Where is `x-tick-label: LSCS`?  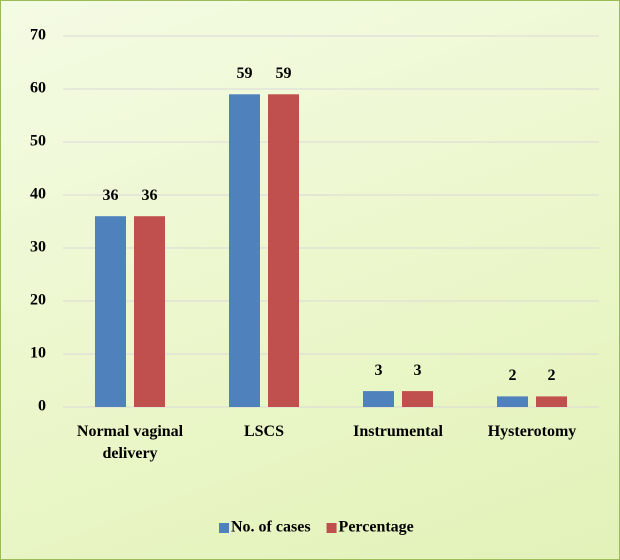 x-tick-label: LSCS is located at coordinates (264, 431).